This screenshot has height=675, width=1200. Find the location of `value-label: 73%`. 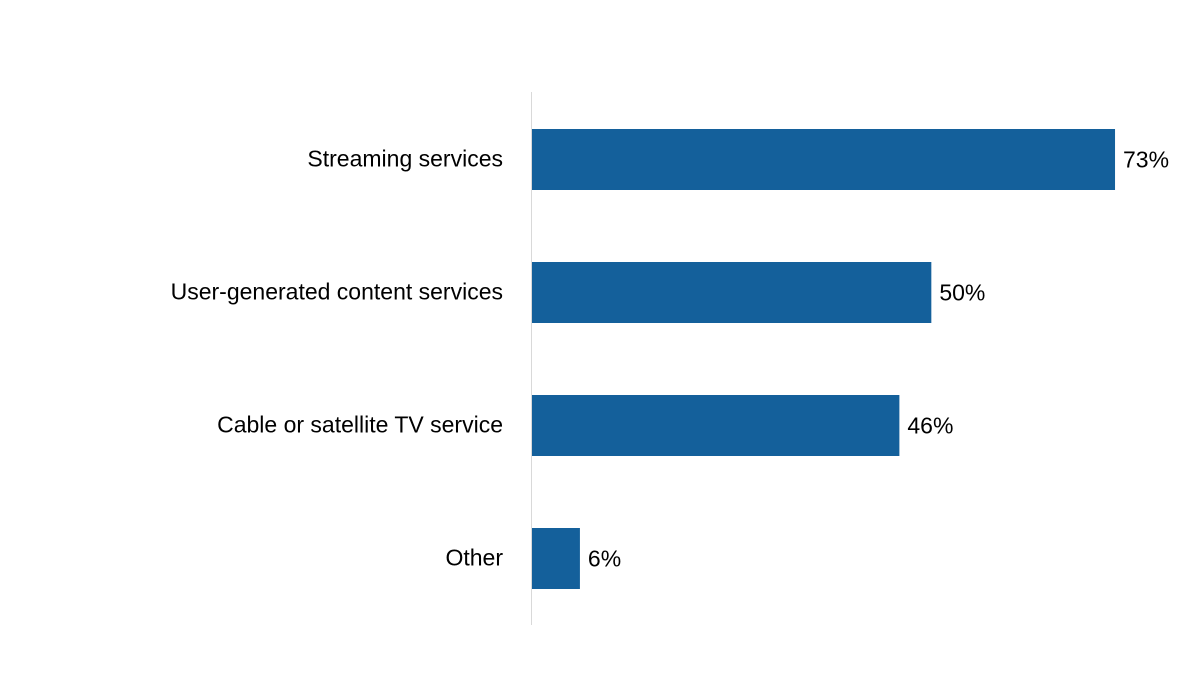

value-label: 73% is located at coordinates (1146, 160).